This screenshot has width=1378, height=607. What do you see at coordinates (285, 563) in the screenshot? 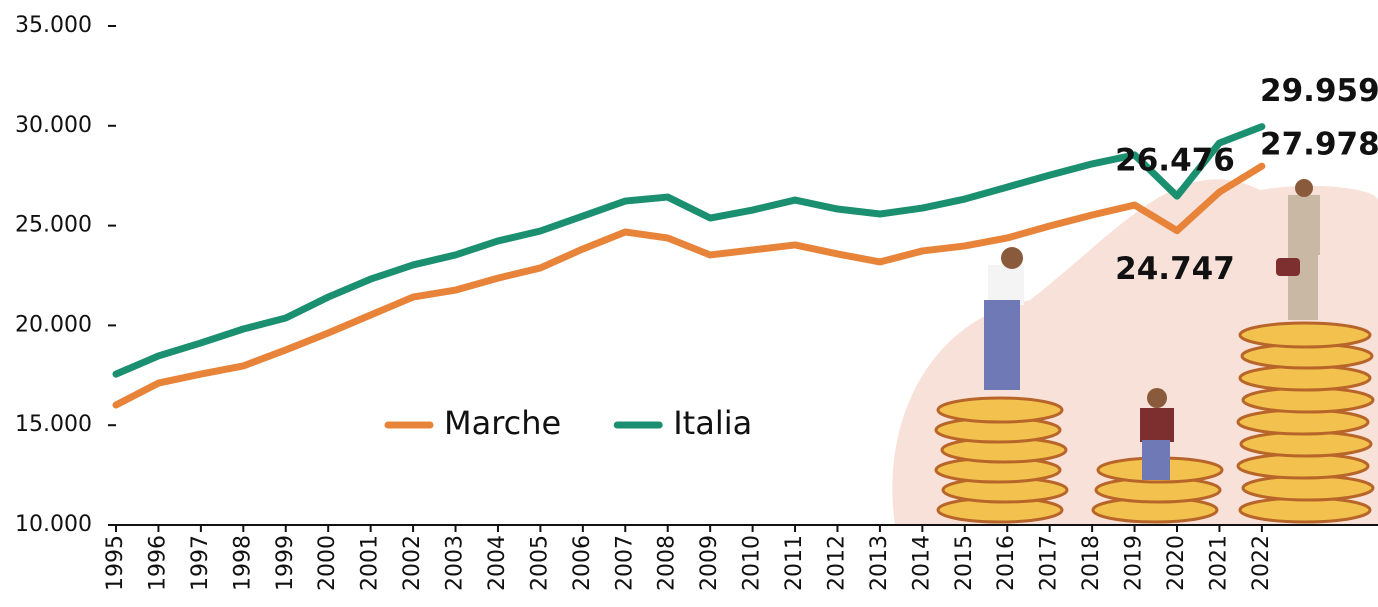
I see `x-tick-label: 1999` at bounding box center [285, 563].